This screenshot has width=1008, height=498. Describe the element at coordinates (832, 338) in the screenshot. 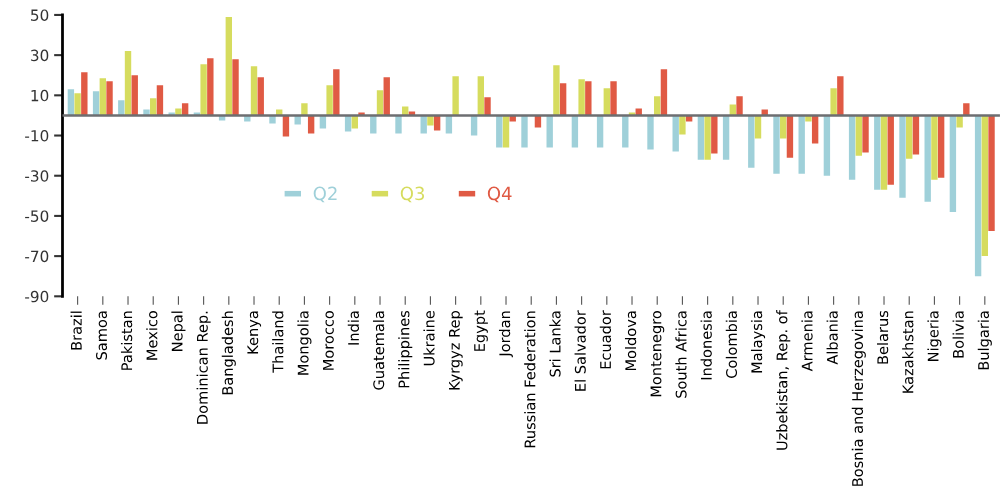

I see `x-tick-label: Albania` at that location.